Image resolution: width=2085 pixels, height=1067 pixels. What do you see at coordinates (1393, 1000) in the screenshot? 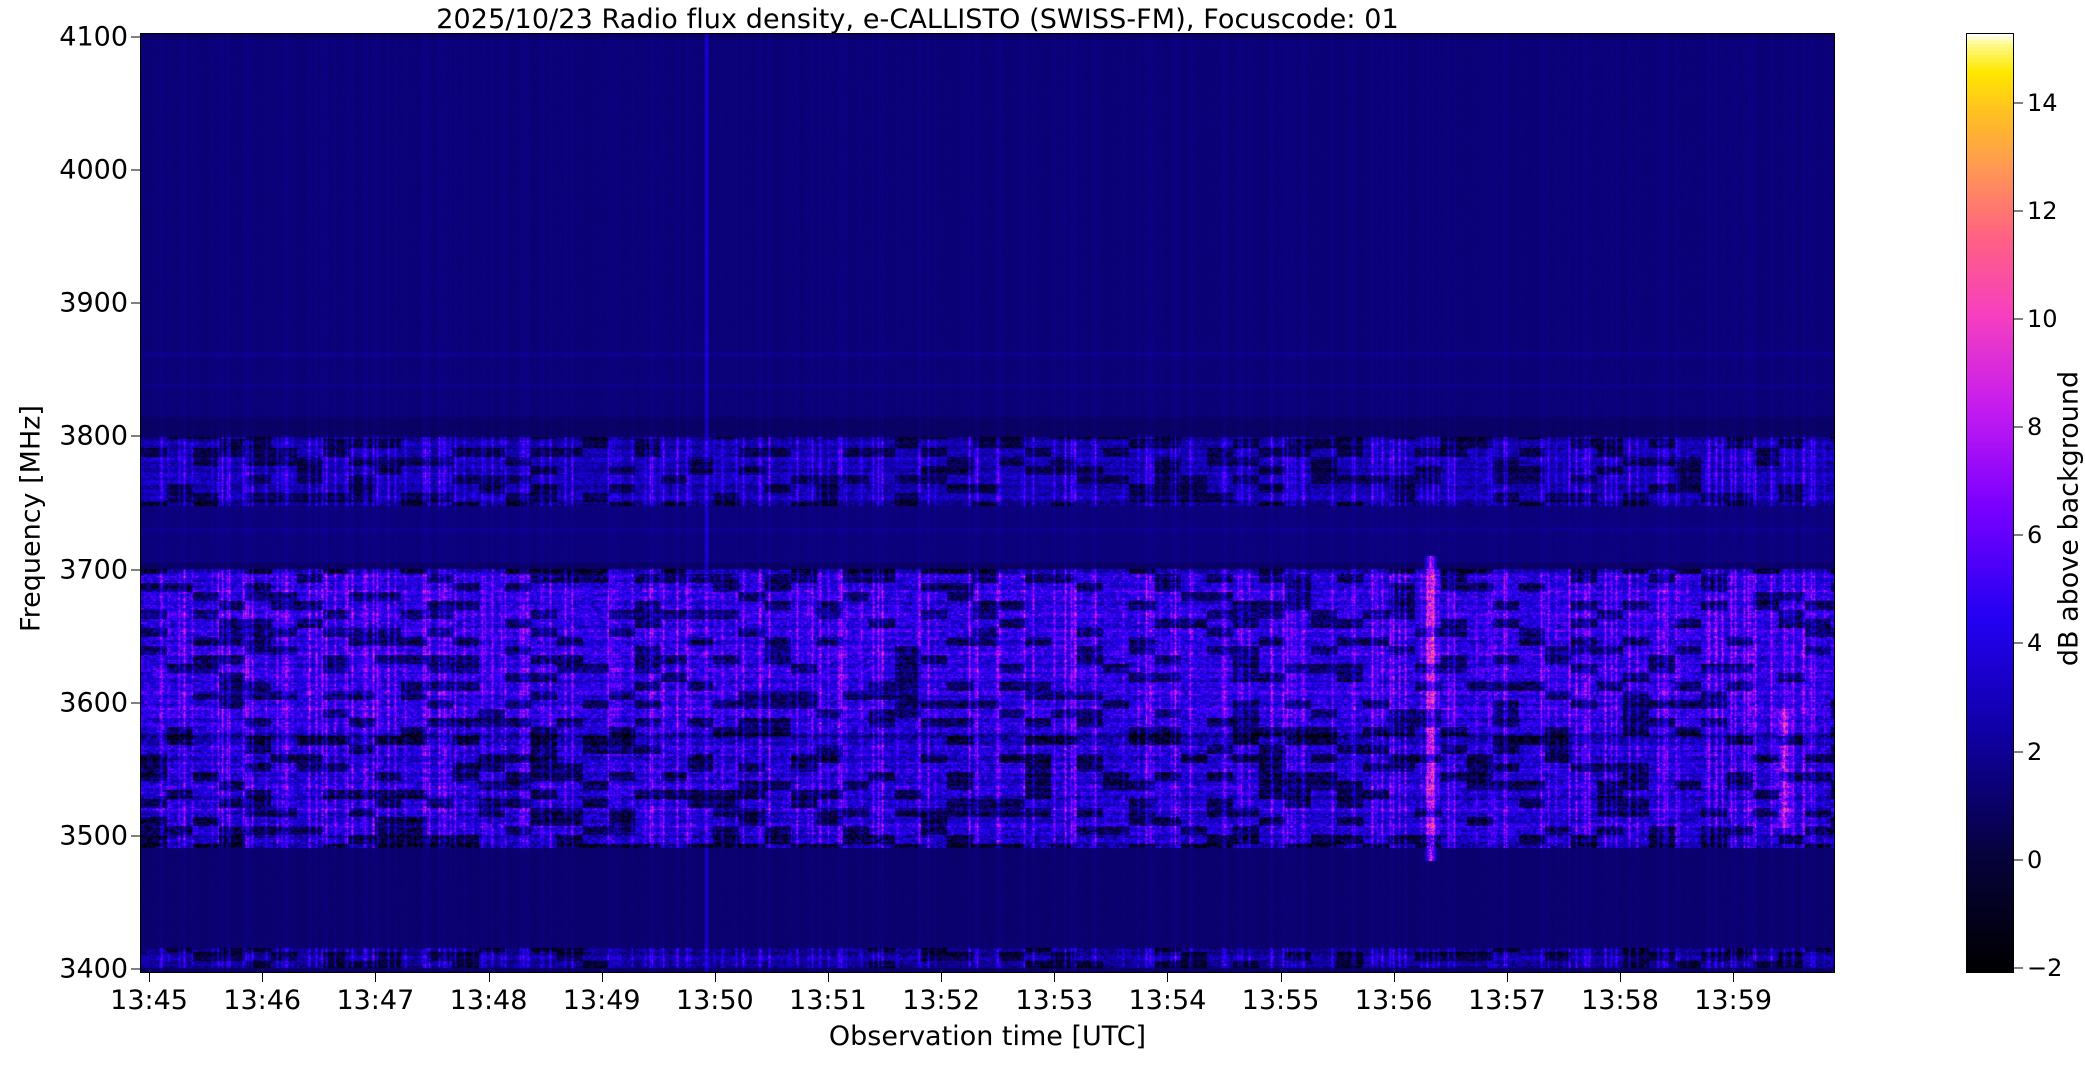
I see `x-tick-label: 13:56` at bounding box center [1393, 1000].